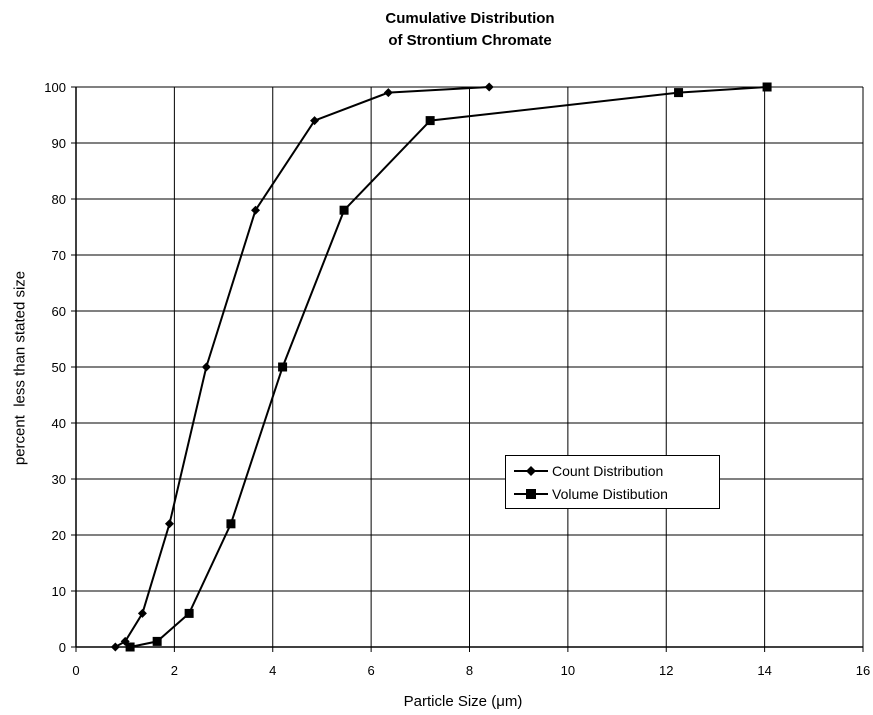 The image size is (873, 715). Describe the element at coordinates (470, 40) in the screenshot. I see `chart-title-line-2: of Strontium Chromate` at that location.